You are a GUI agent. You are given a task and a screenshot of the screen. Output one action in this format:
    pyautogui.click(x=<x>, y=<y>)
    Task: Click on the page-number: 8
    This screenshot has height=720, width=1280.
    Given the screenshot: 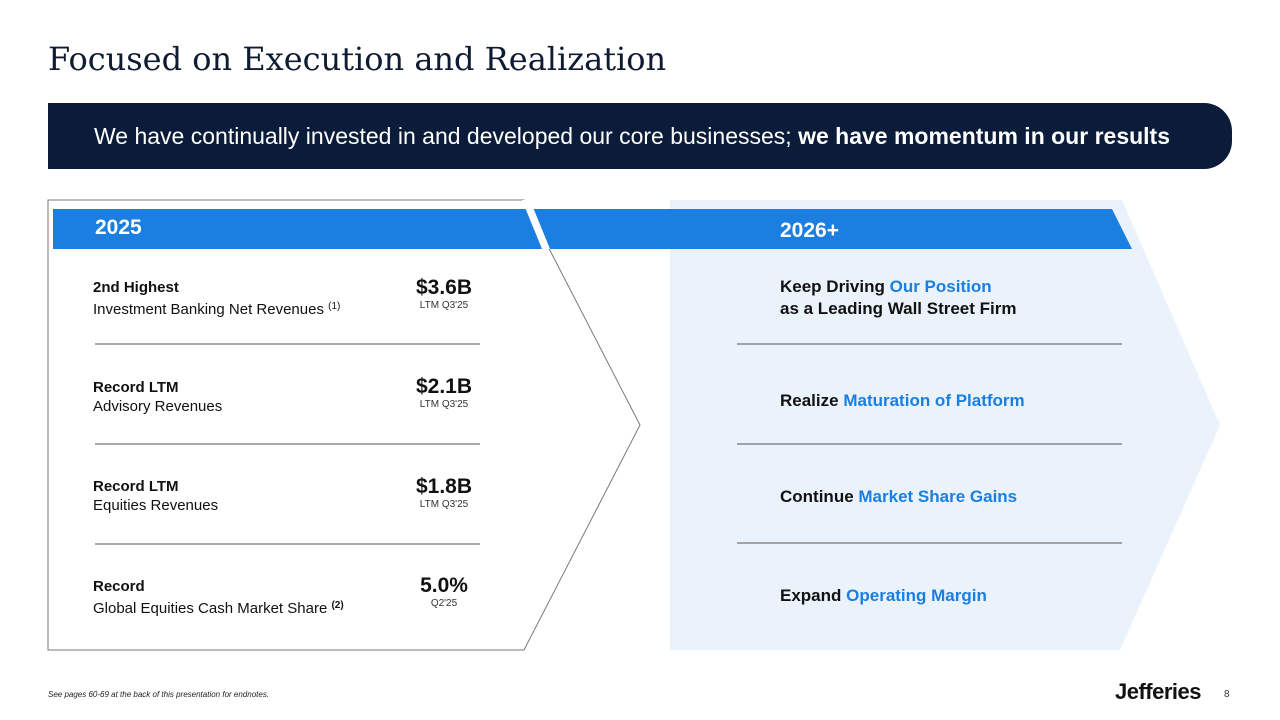 What is the action you would take?
    pyautogui.click(x=1227, y=694)
    